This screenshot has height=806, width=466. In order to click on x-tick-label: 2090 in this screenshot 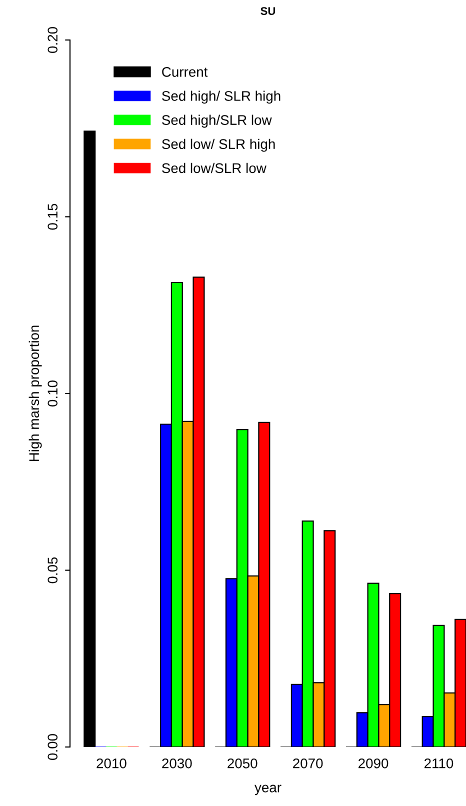, I will do `click(373, 763)`.